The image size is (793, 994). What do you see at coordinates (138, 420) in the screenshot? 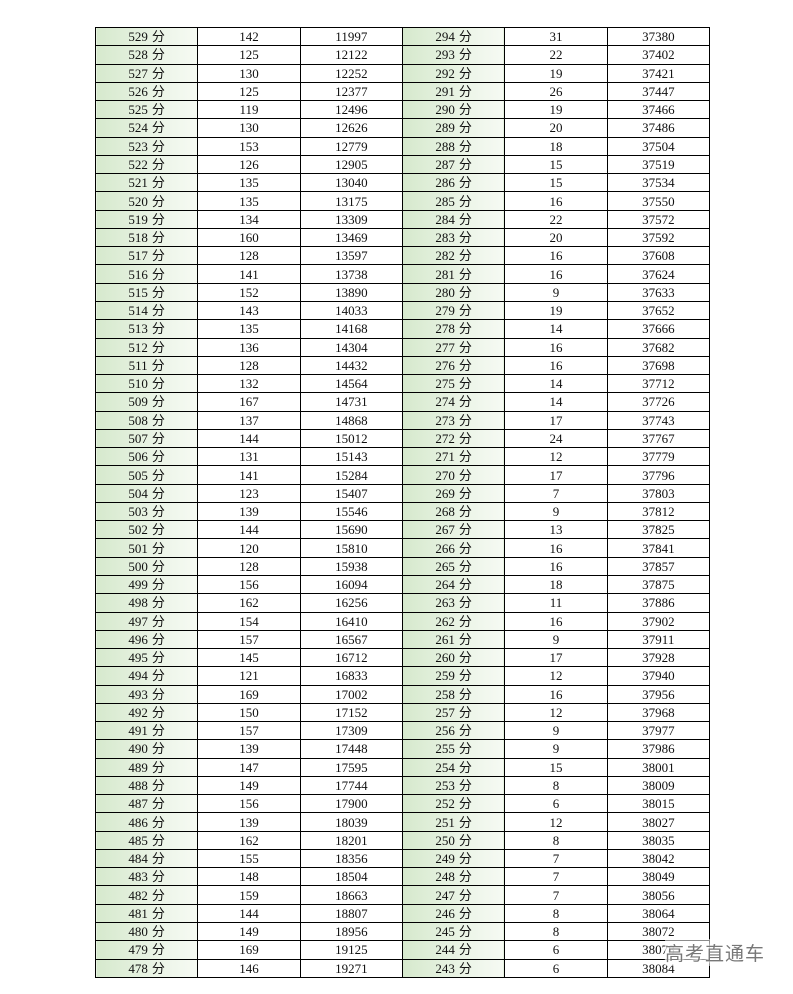
I see `score-value: 508` at bounding box center [138, 420].